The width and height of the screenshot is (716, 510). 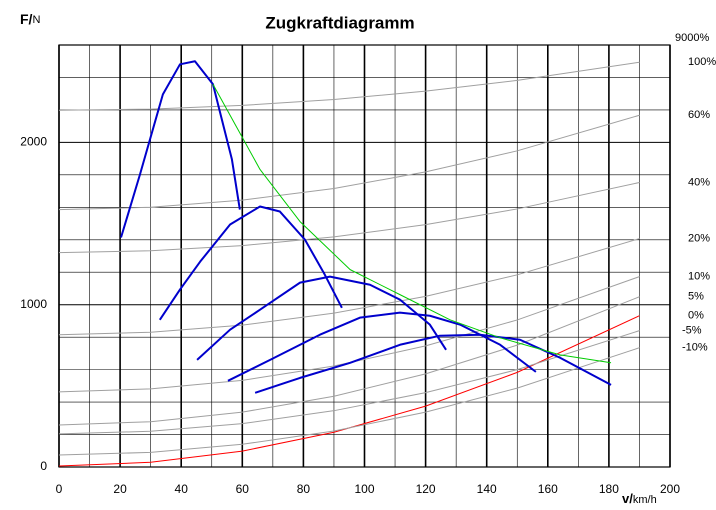 I want to click on x-tick-label: 80, so click(x=304, y=489).